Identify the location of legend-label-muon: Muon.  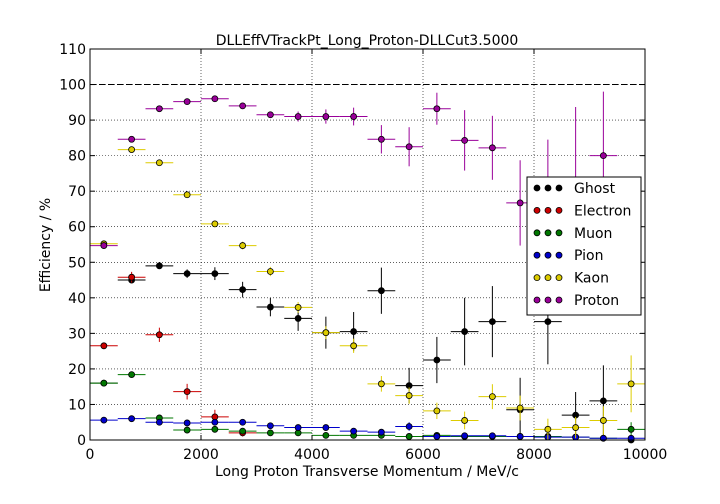
(593, 234).